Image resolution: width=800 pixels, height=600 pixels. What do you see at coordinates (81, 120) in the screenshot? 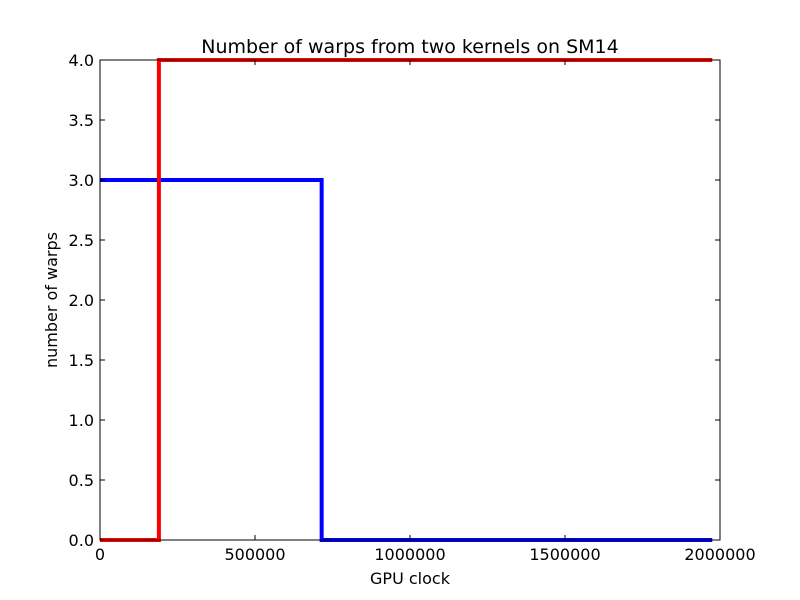
I see `y-tick-label: 3.5` at bounding box center [81, 120].